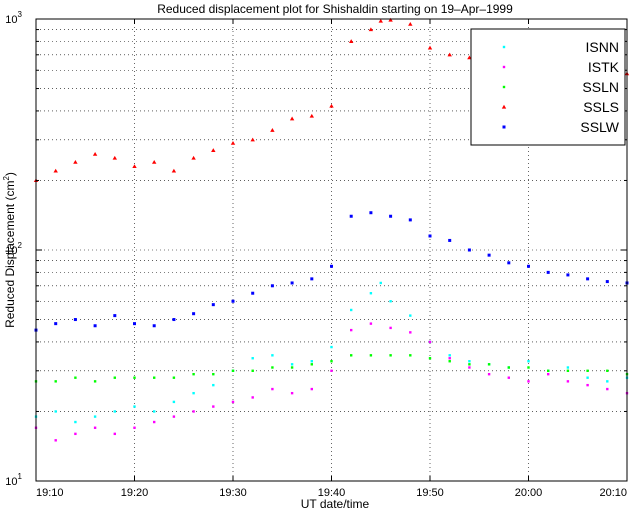 This screenshot has height=512, width=642. Describe the element at coordinates (10, 174) in the screenshot. I see `y-axis-label-close: )` at that location.